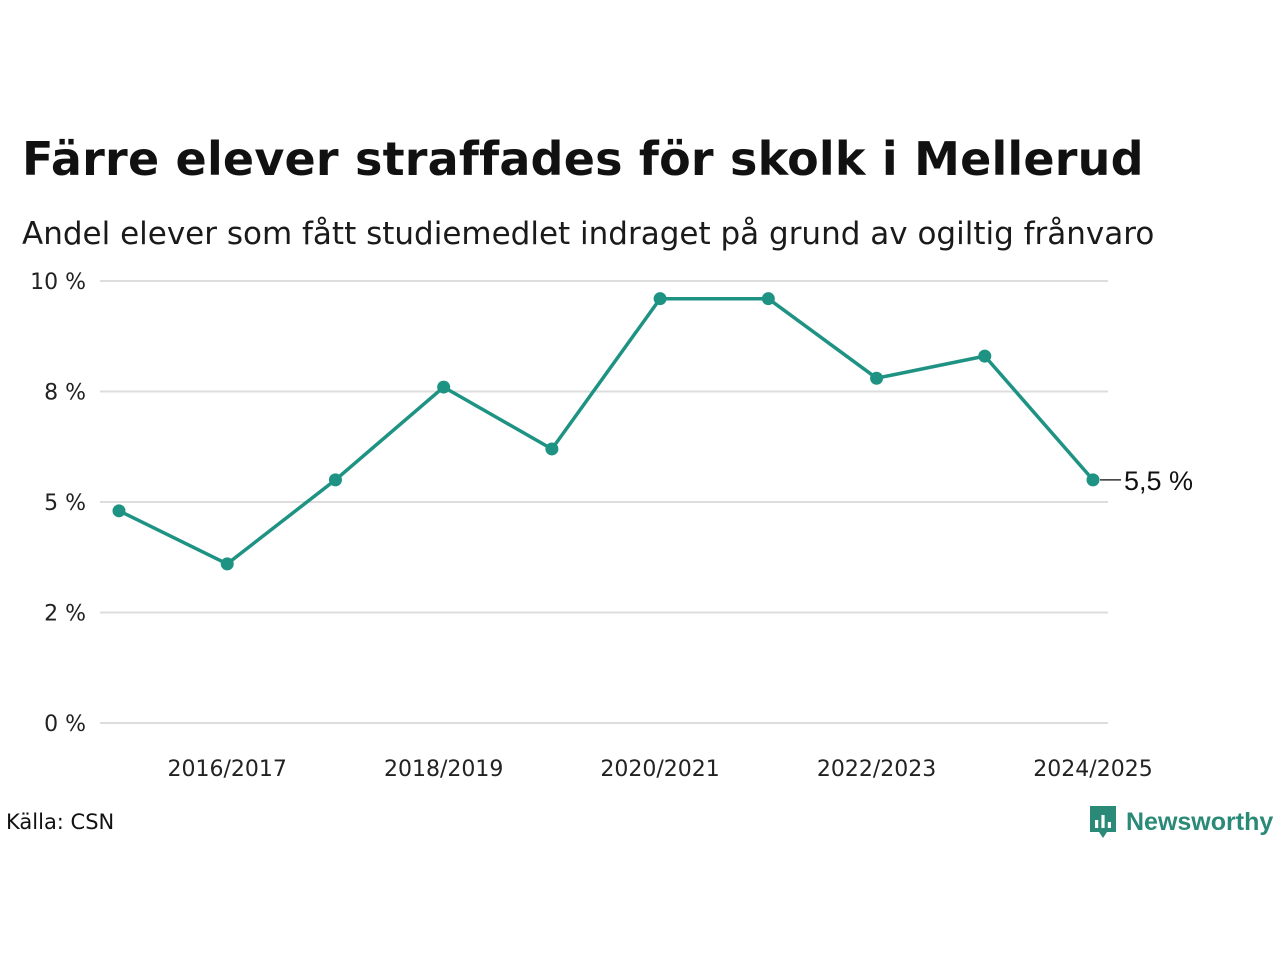 The image size is (1280, 960). What do you see at coordinates (60, 822) in the screenshot?
I see `source-note: Källa: CSN` at bounding box center [60, 822].